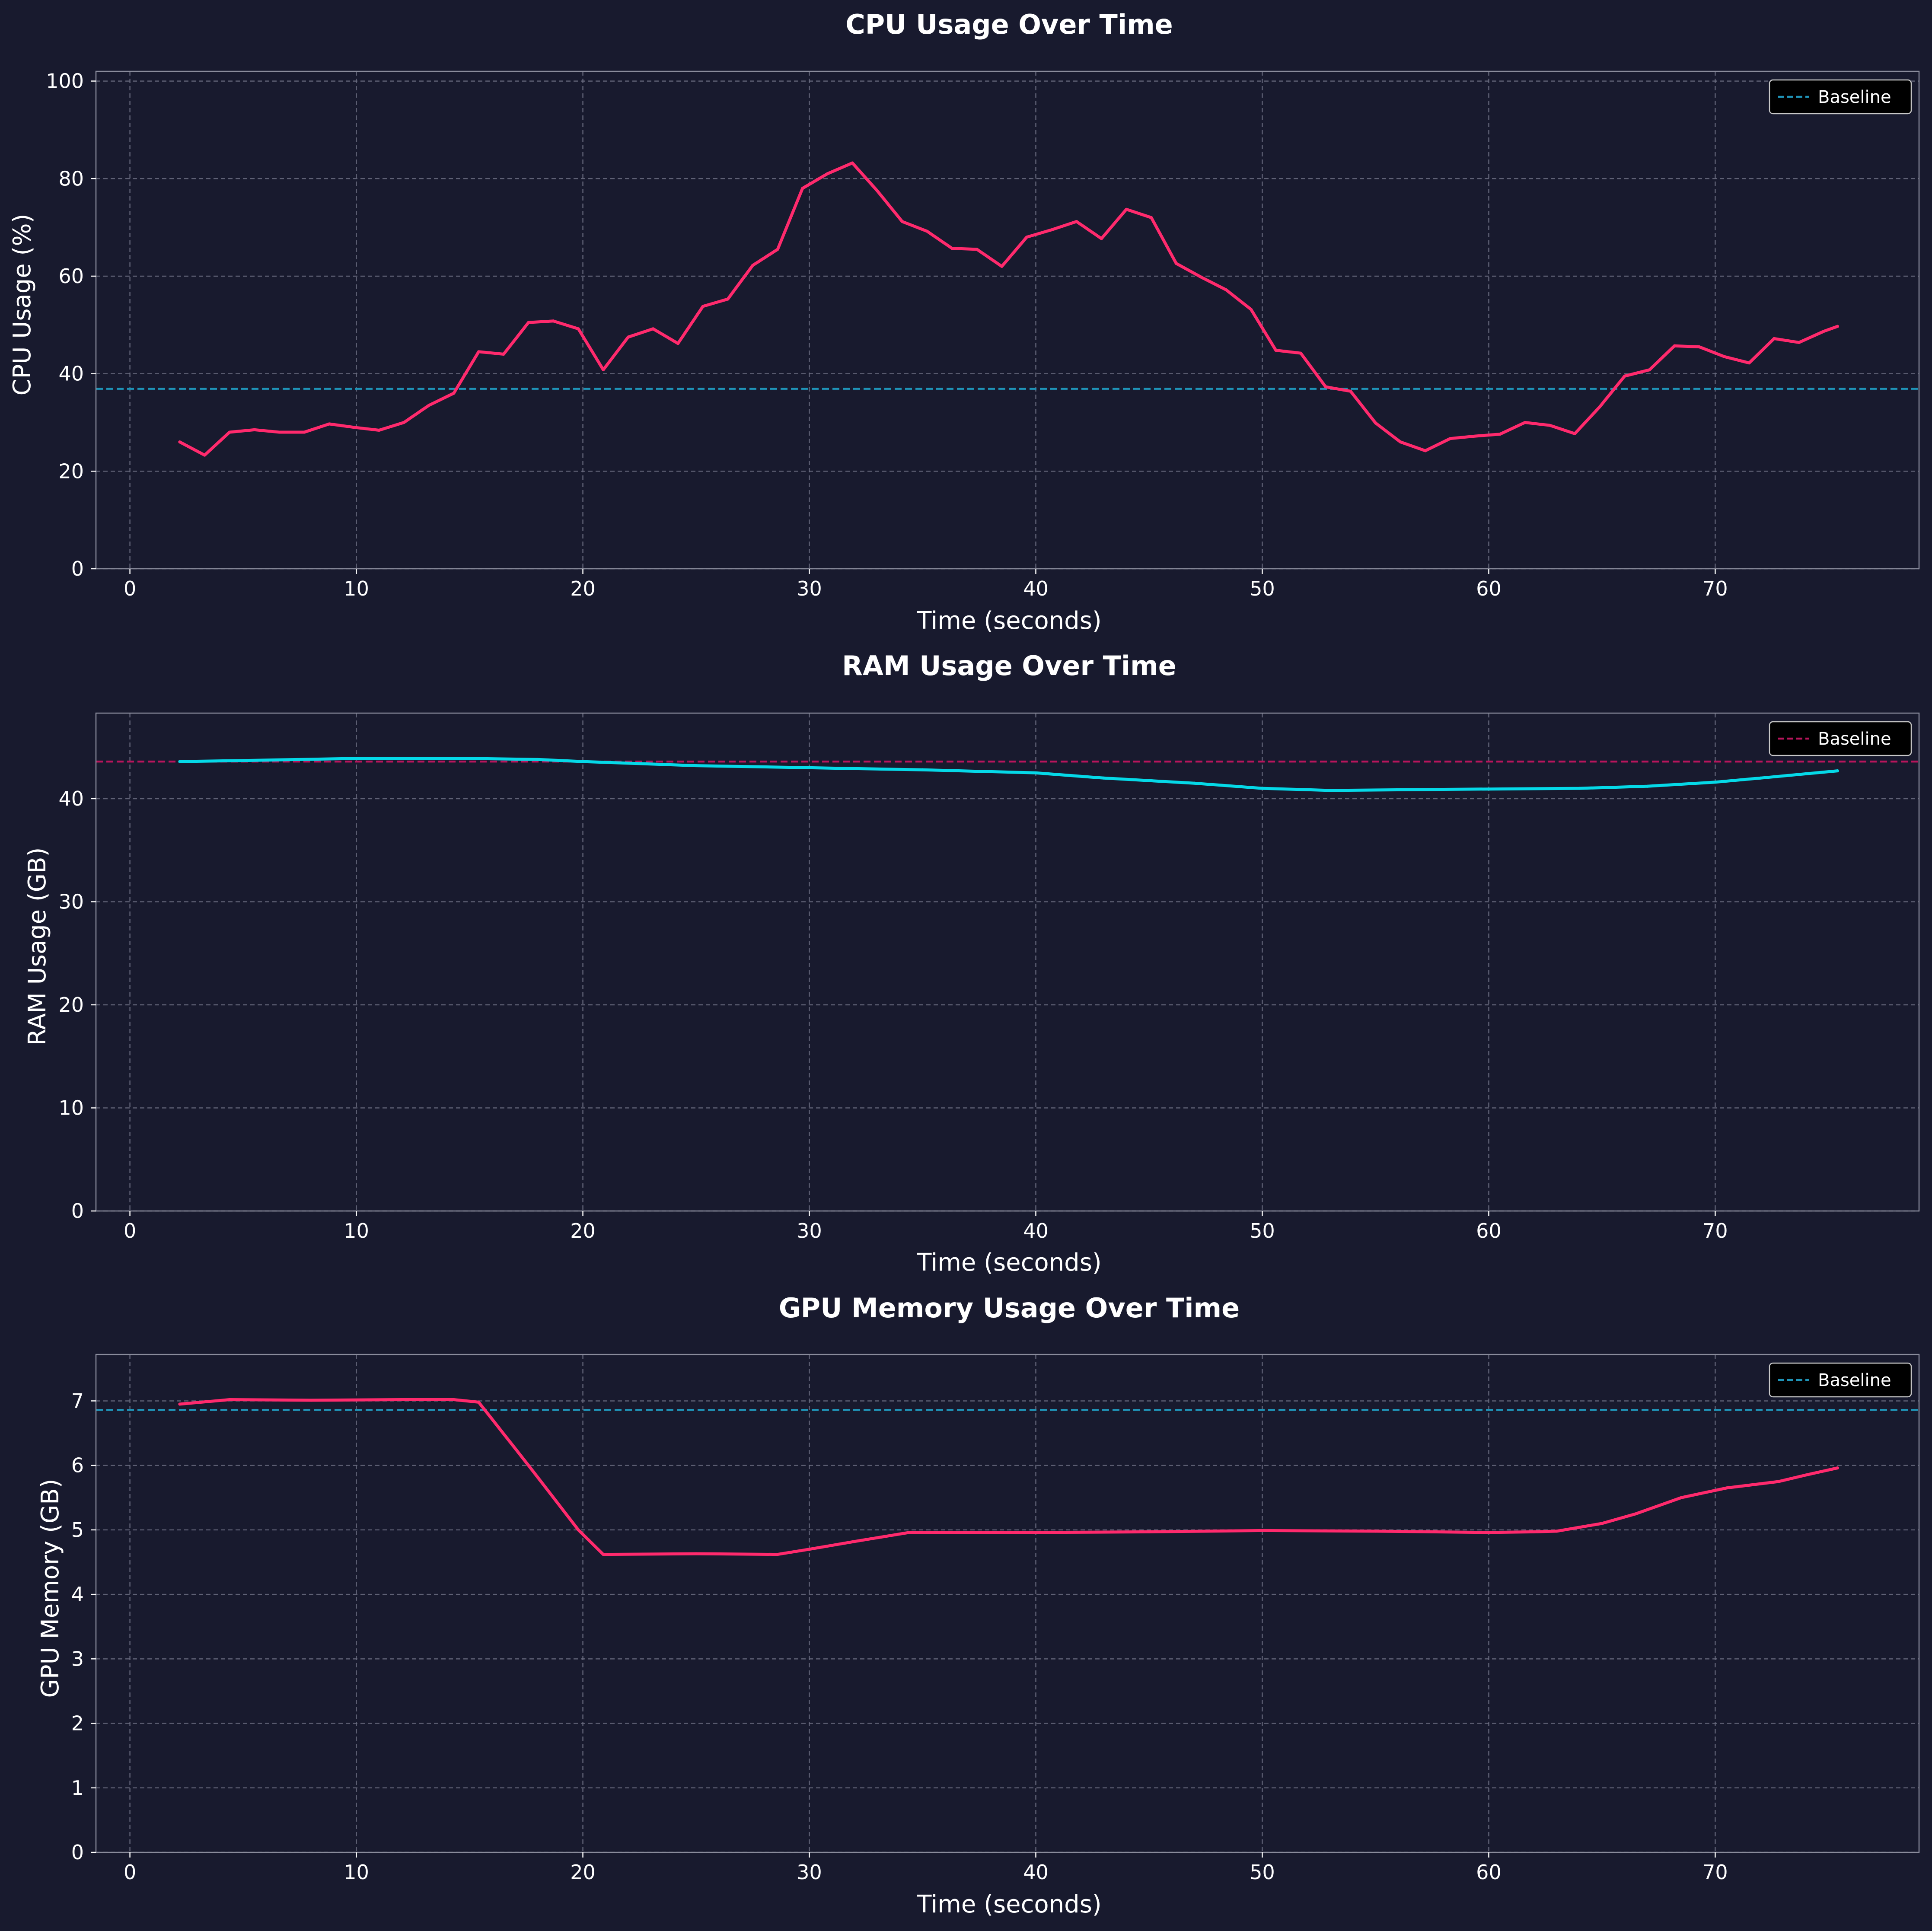 The height and width of the screenshot is (1931, 1932). What do you see at coordinates (1262, 1231) in the screenshot?
I see `ram-xtick-label: 50` at bounding box center [1262, 1231].